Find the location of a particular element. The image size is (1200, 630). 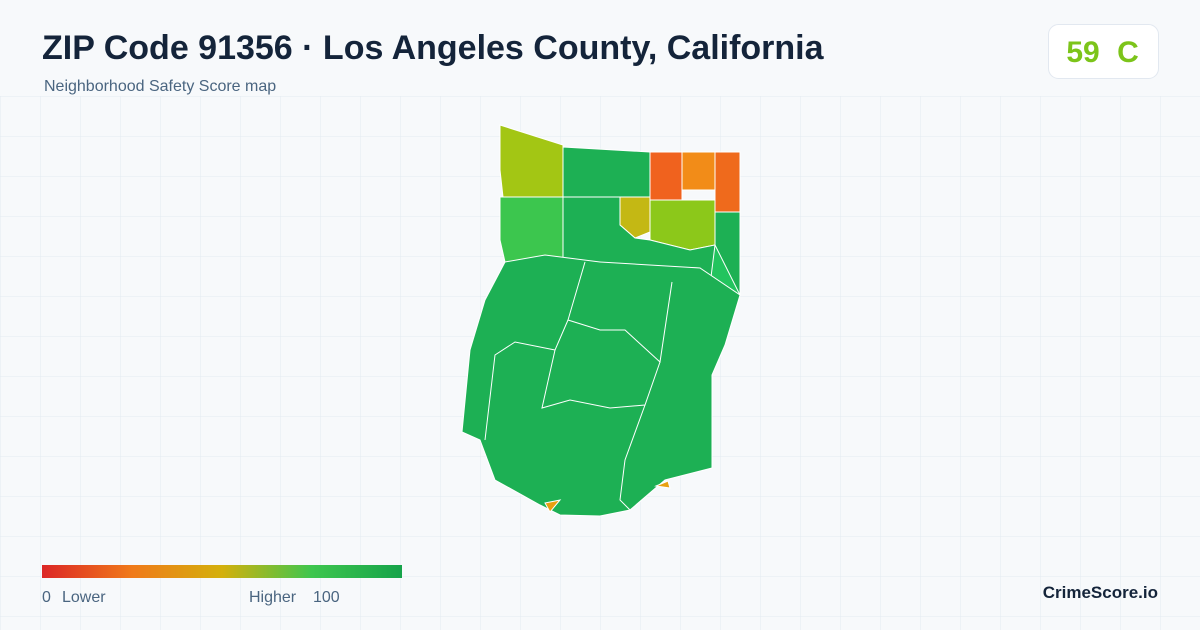

brand: CrimeScore.io is located at coordinates (1100, 592).